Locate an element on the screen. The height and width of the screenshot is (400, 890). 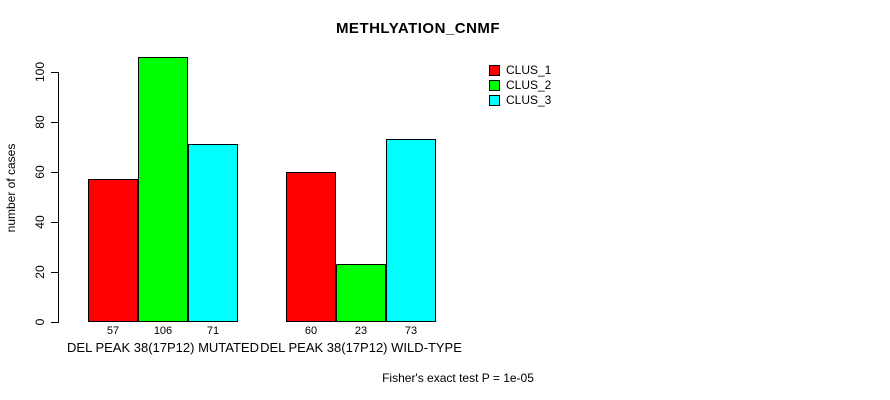
legend-row: CLUS_2 is located at coordinates (520, 85).